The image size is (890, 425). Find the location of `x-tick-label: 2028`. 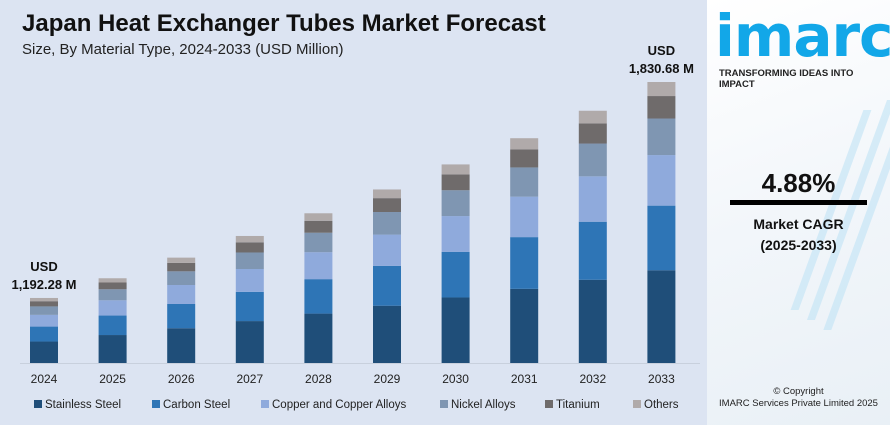

x-tick-label: 2028 is located at coordinates (318, 379).